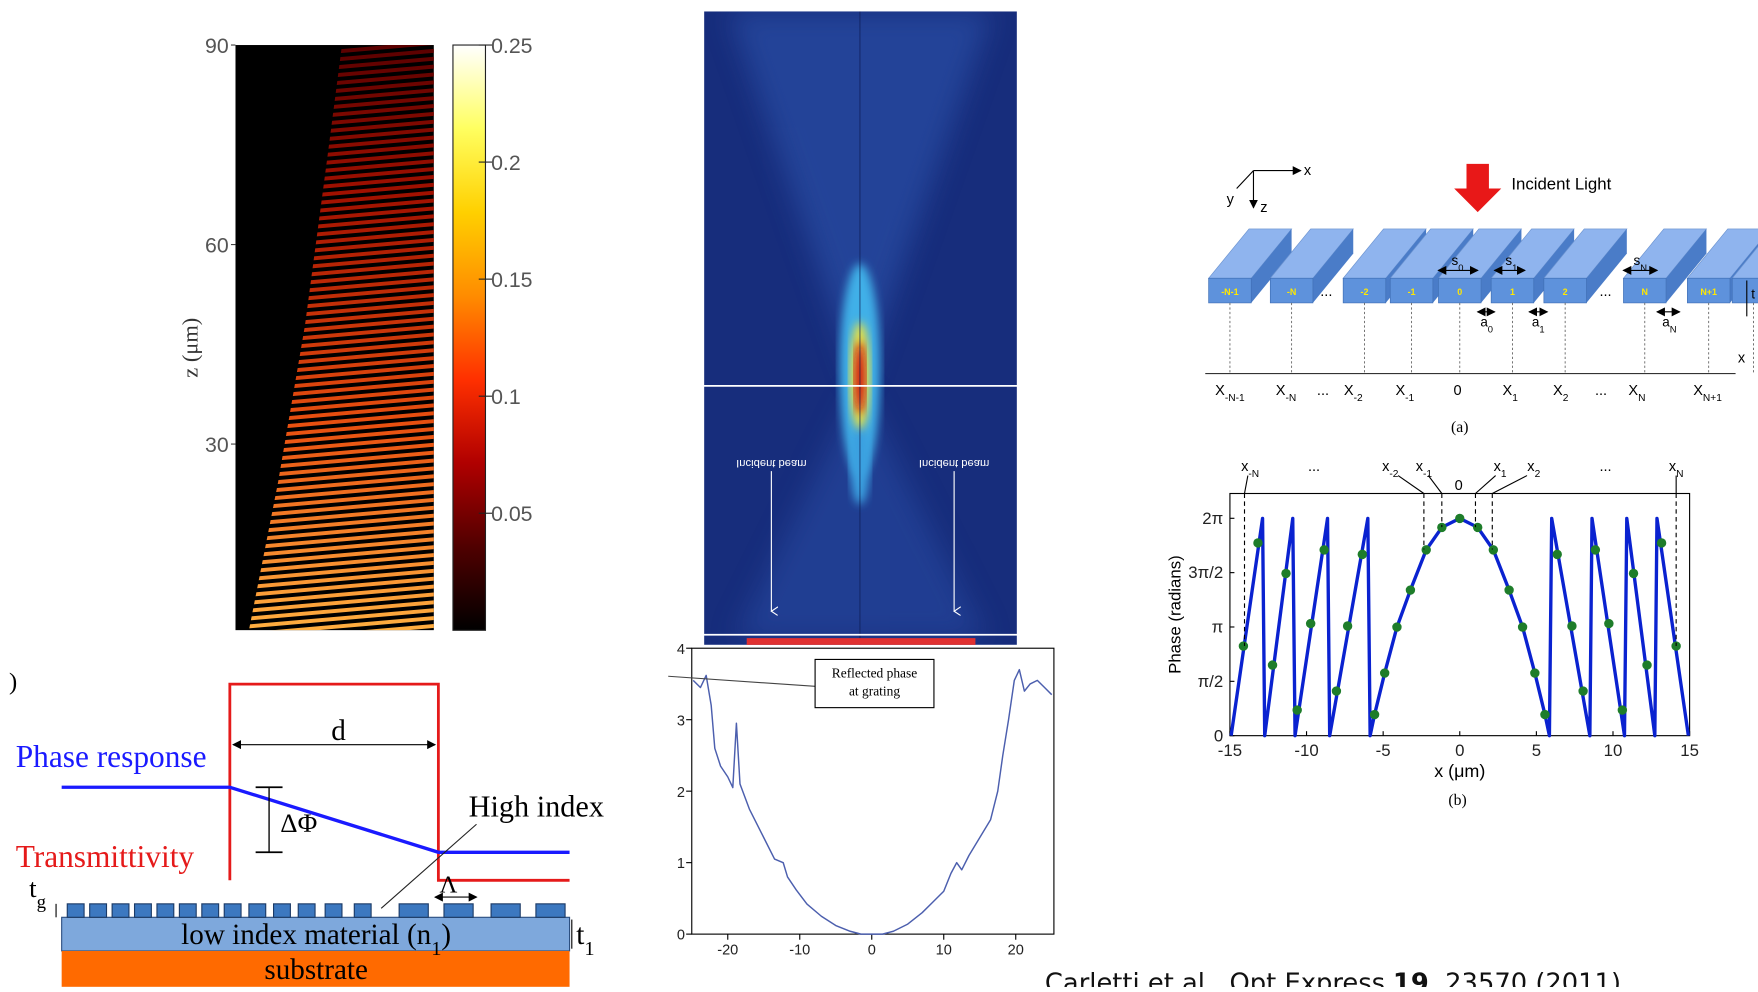  Describe the element at coordinates (1211, 681) in the screenshot. I see `y-tick-label: π/2` at that location.